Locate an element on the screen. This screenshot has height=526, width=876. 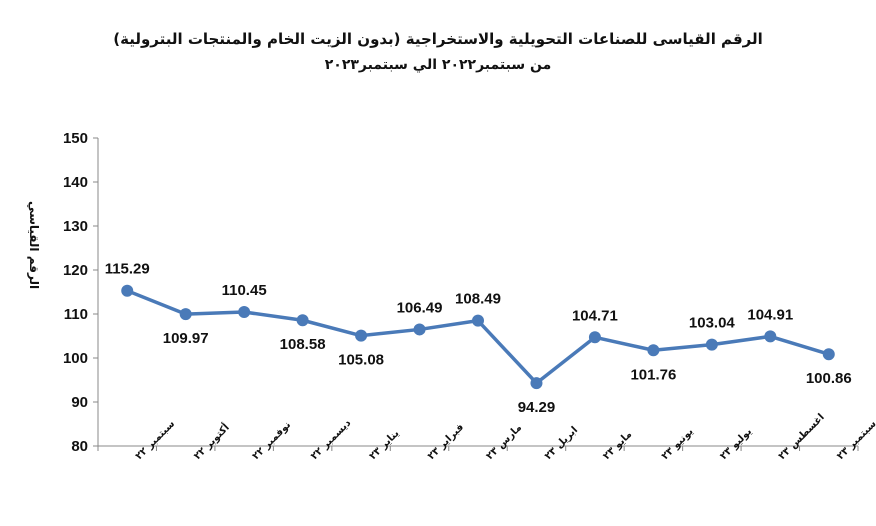
y-tick-label: 100 is located at coordinates (75, 358).